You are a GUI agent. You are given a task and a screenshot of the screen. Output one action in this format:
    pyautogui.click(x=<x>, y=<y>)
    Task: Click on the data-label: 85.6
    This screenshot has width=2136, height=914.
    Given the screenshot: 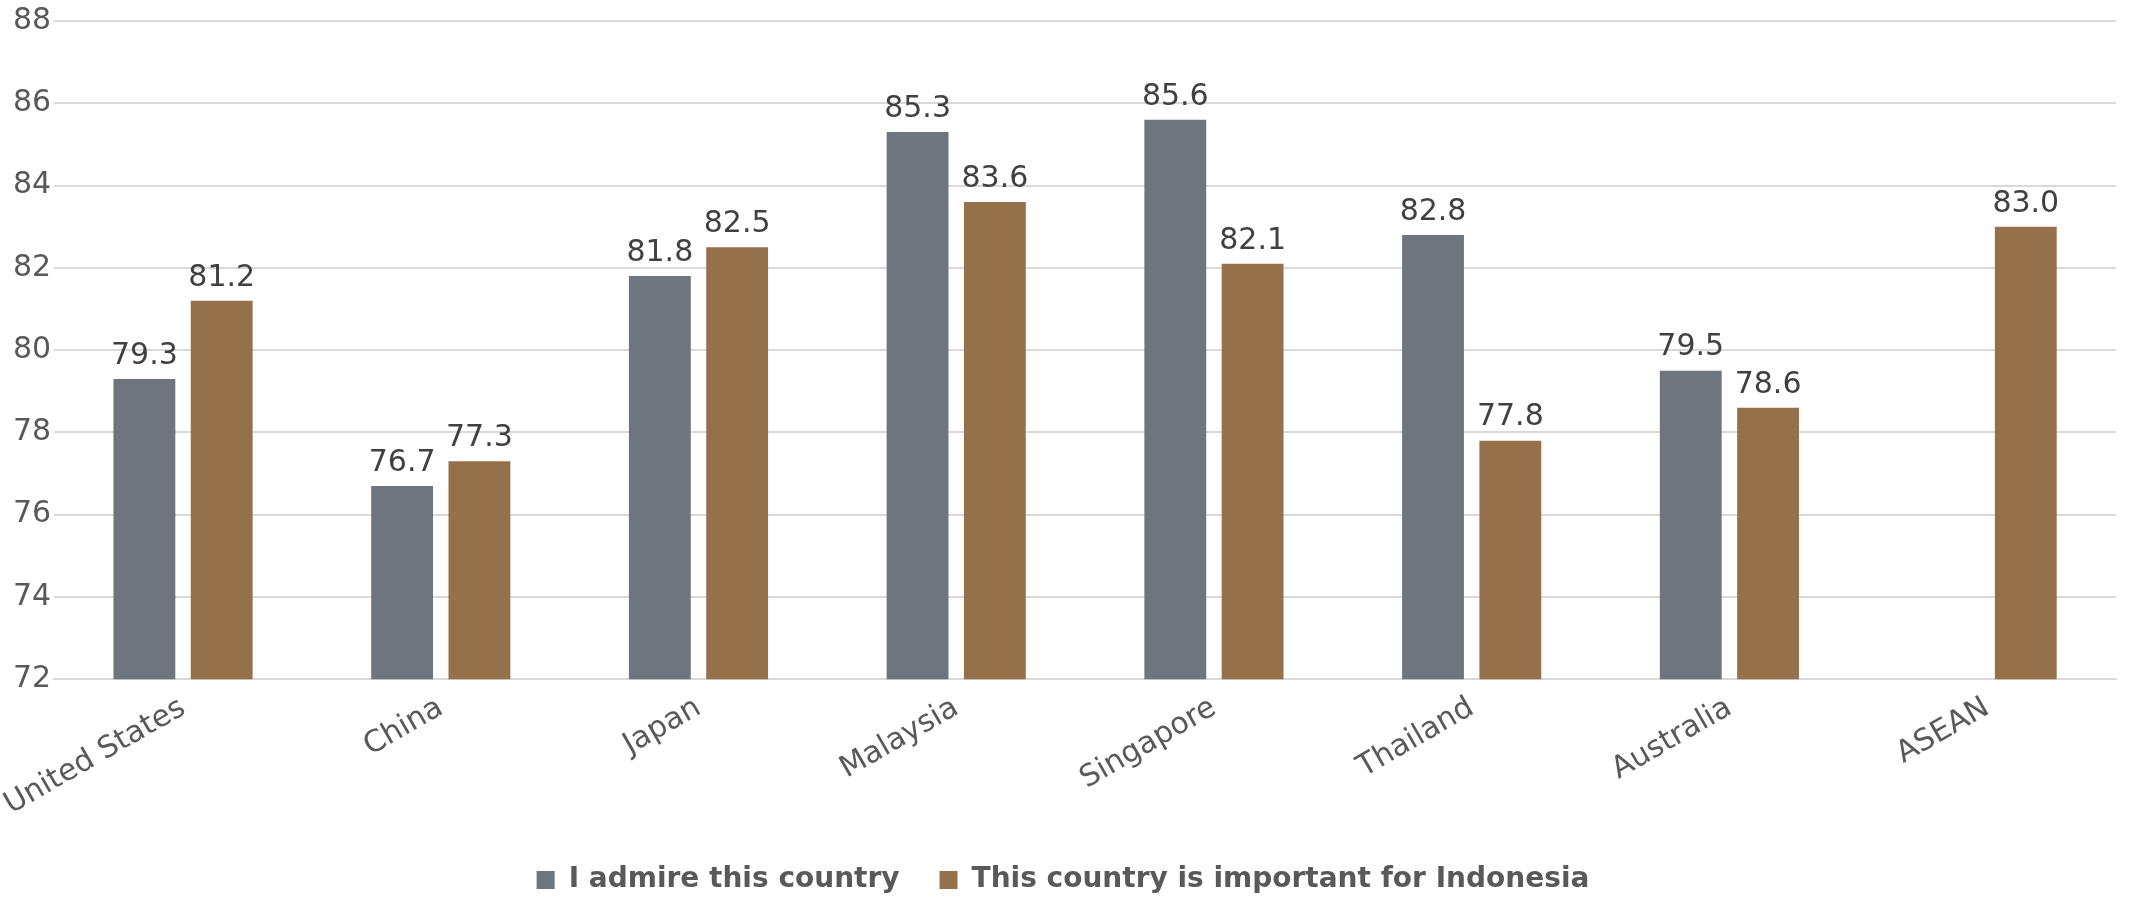 What is the action you would take?
    pyautogui.click(x=1175, y=94)
    